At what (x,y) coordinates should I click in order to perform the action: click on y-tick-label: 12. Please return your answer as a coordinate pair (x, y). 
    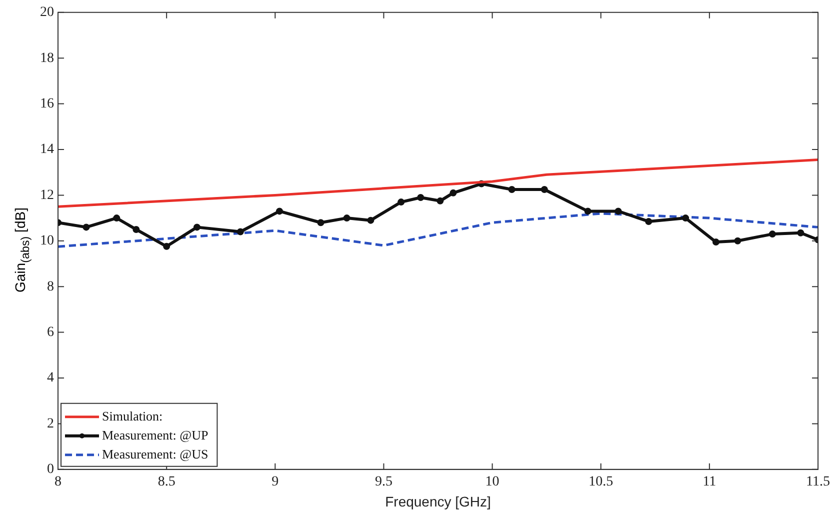
    Looking at the image, I should click on (47, 195).